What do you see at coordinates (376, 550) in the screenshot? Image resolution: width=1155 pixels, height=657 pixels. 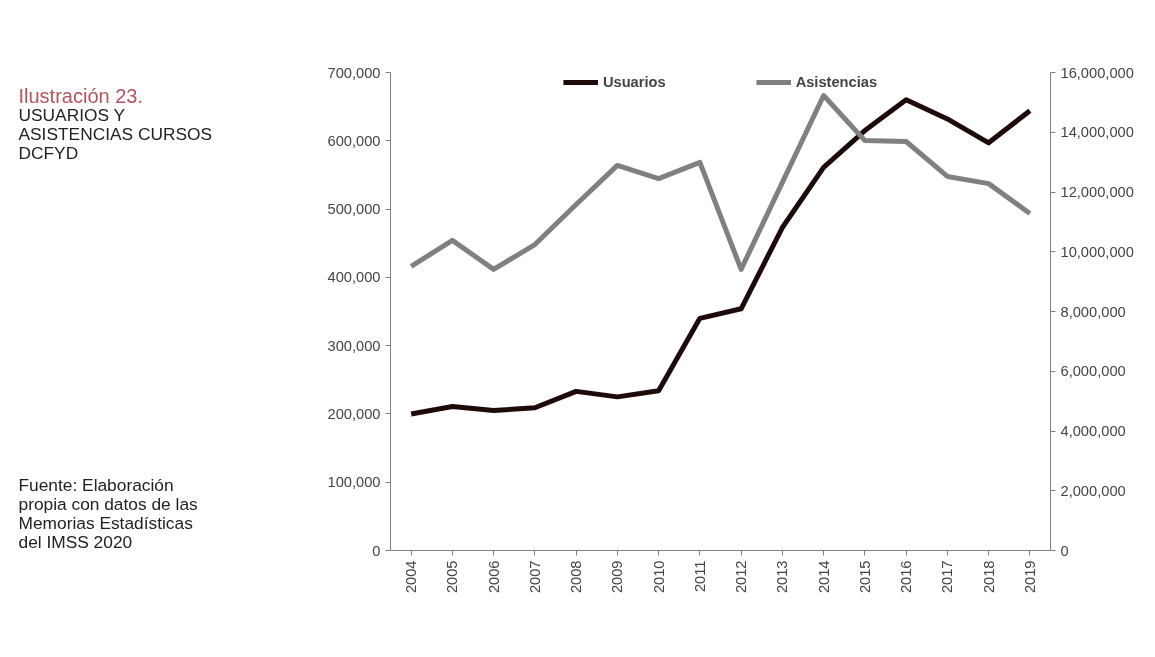 I see `y-tick-label: 0` at bounding box center [376, 550].